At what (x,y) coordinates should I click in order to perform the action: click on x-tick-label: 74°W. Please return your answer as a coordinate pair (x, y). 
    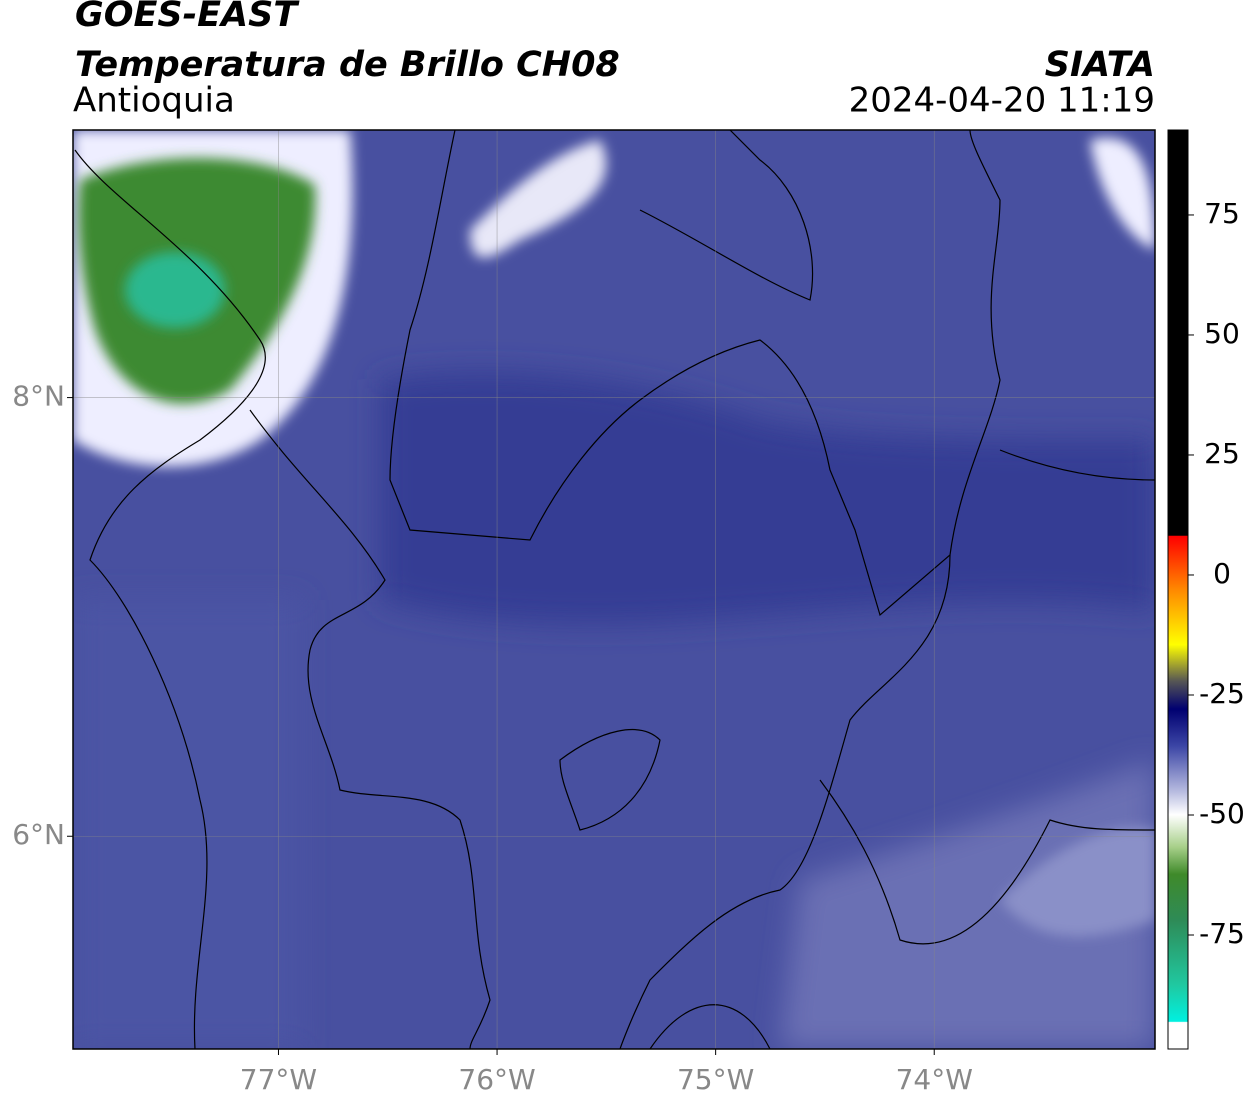
    Looking at the image, I should click on (934, 1079).